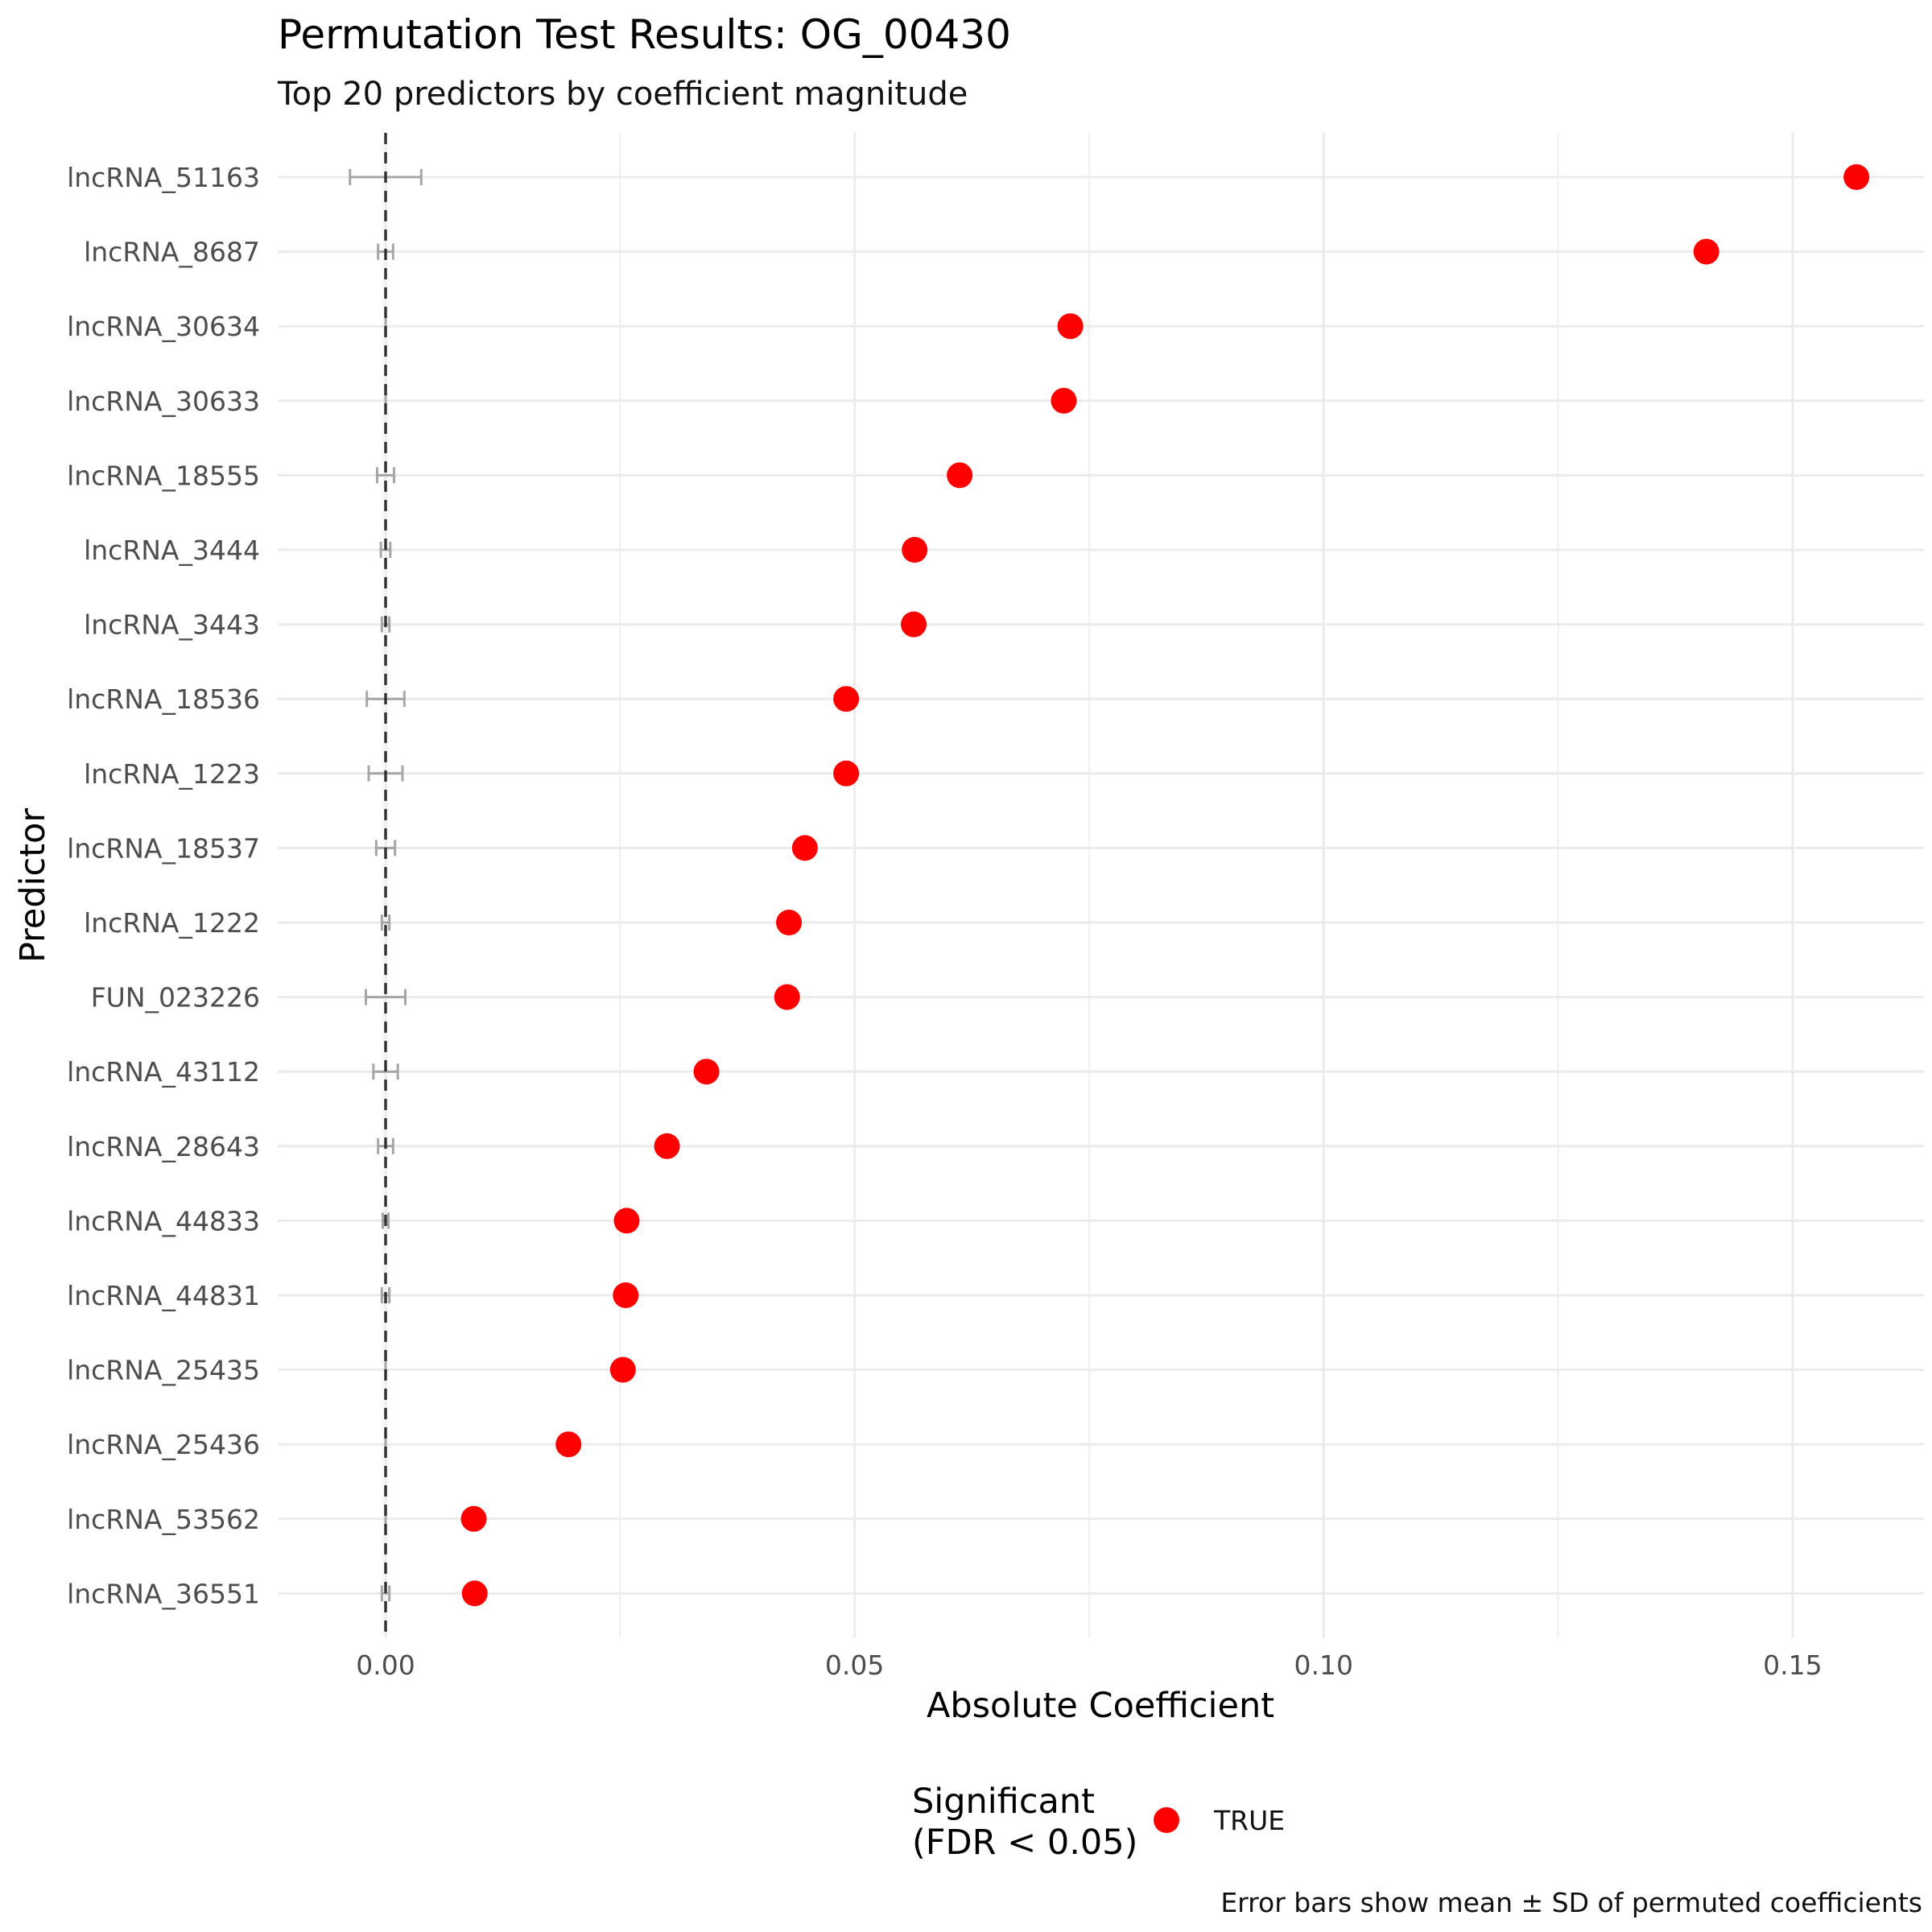 Image resolution: width=1932 pixels, height=1932 pixels. What do you see at coordinates (172, 252) in the screenshot?
I see `y-tick-label: lncRNA_8687` at bounding box center [172, 252].